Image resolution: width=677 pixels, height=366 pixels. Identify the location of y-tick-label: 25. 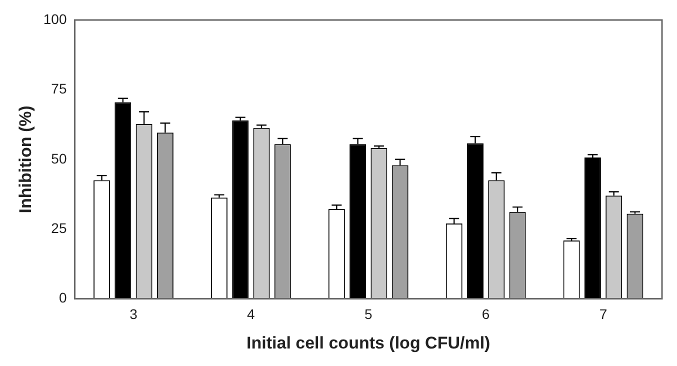
(59, 228).